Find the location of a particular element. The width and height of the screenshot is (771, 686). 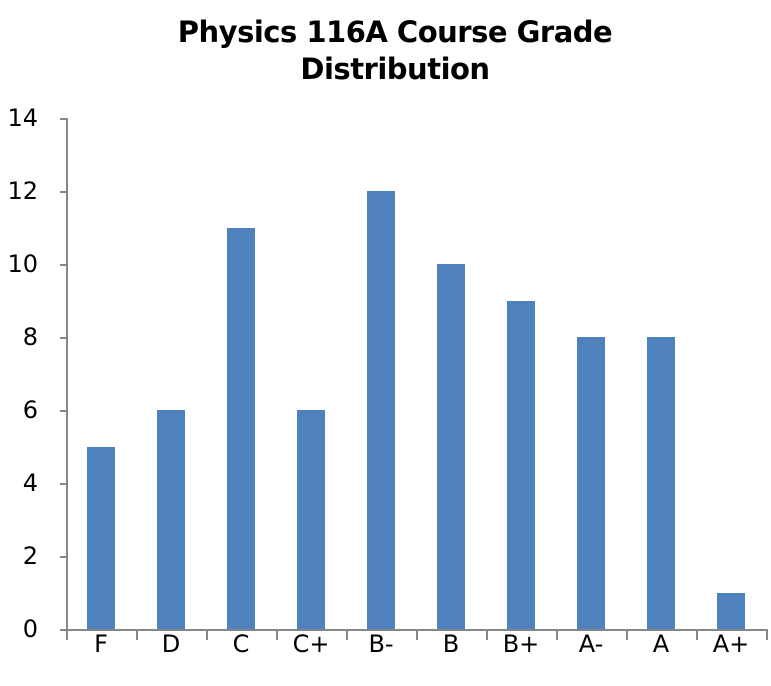

y-tick-label: 12 is located at coordinates (22, 191).